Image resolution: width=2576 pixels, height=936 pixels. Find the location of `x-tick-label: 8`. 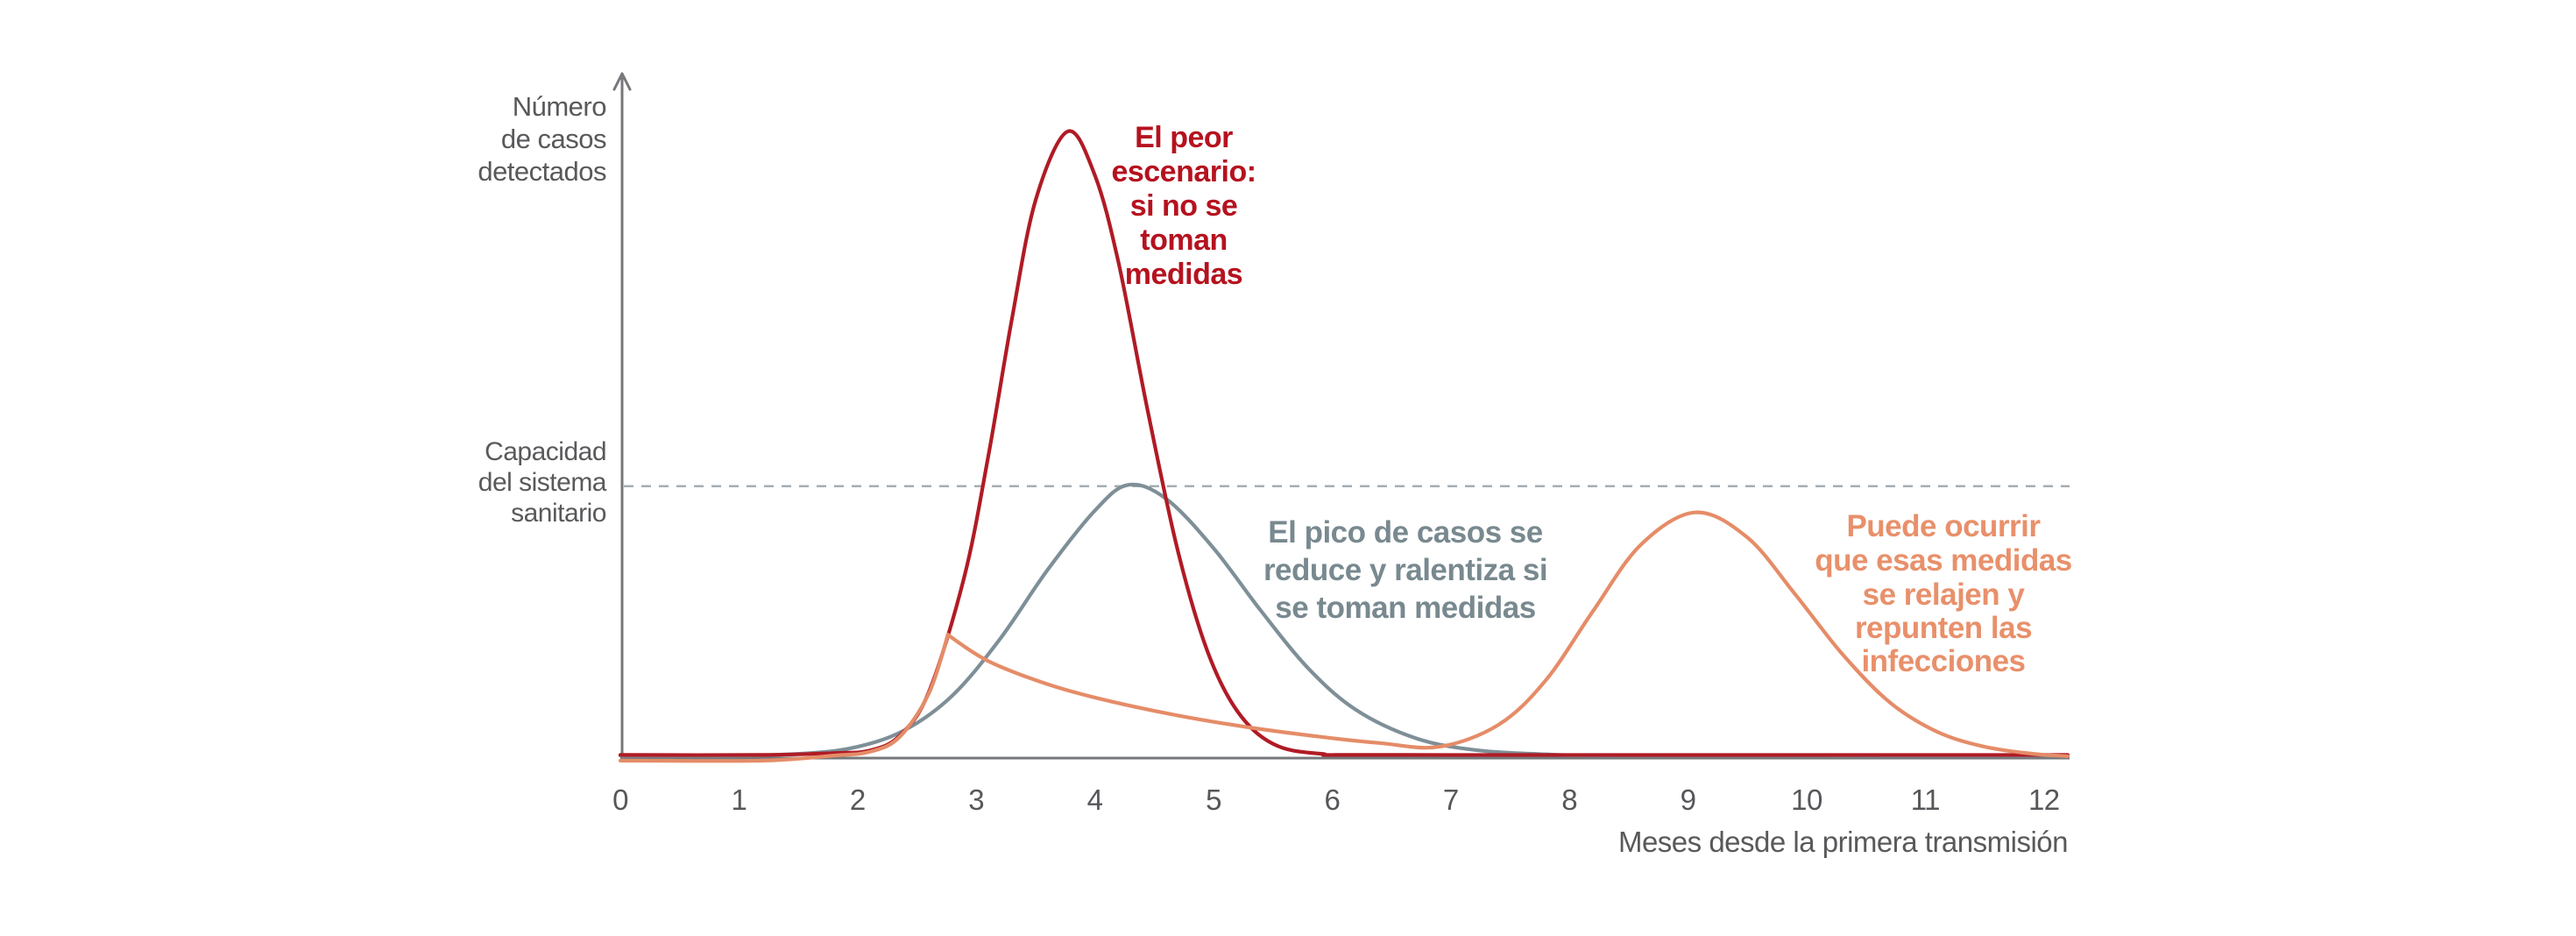

x-tick-label: 8 is located at coordinates (1569, 800).